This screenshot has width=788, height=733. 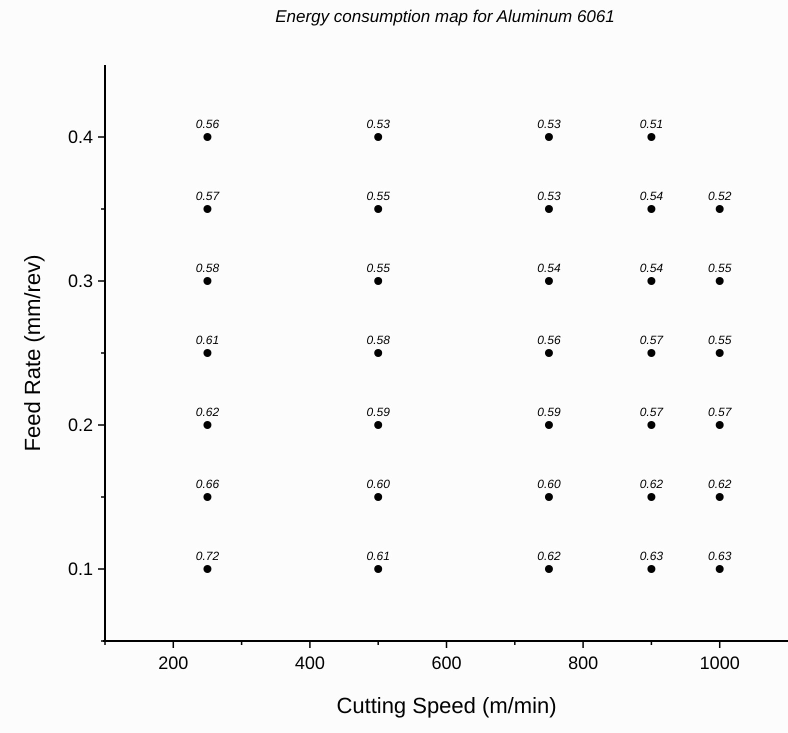 What do you see at coordinates (445, 16) in the screenshot?
I see `chart-title: Energy consumption map for Aluminum 6061` at bounding box center [445, 16].